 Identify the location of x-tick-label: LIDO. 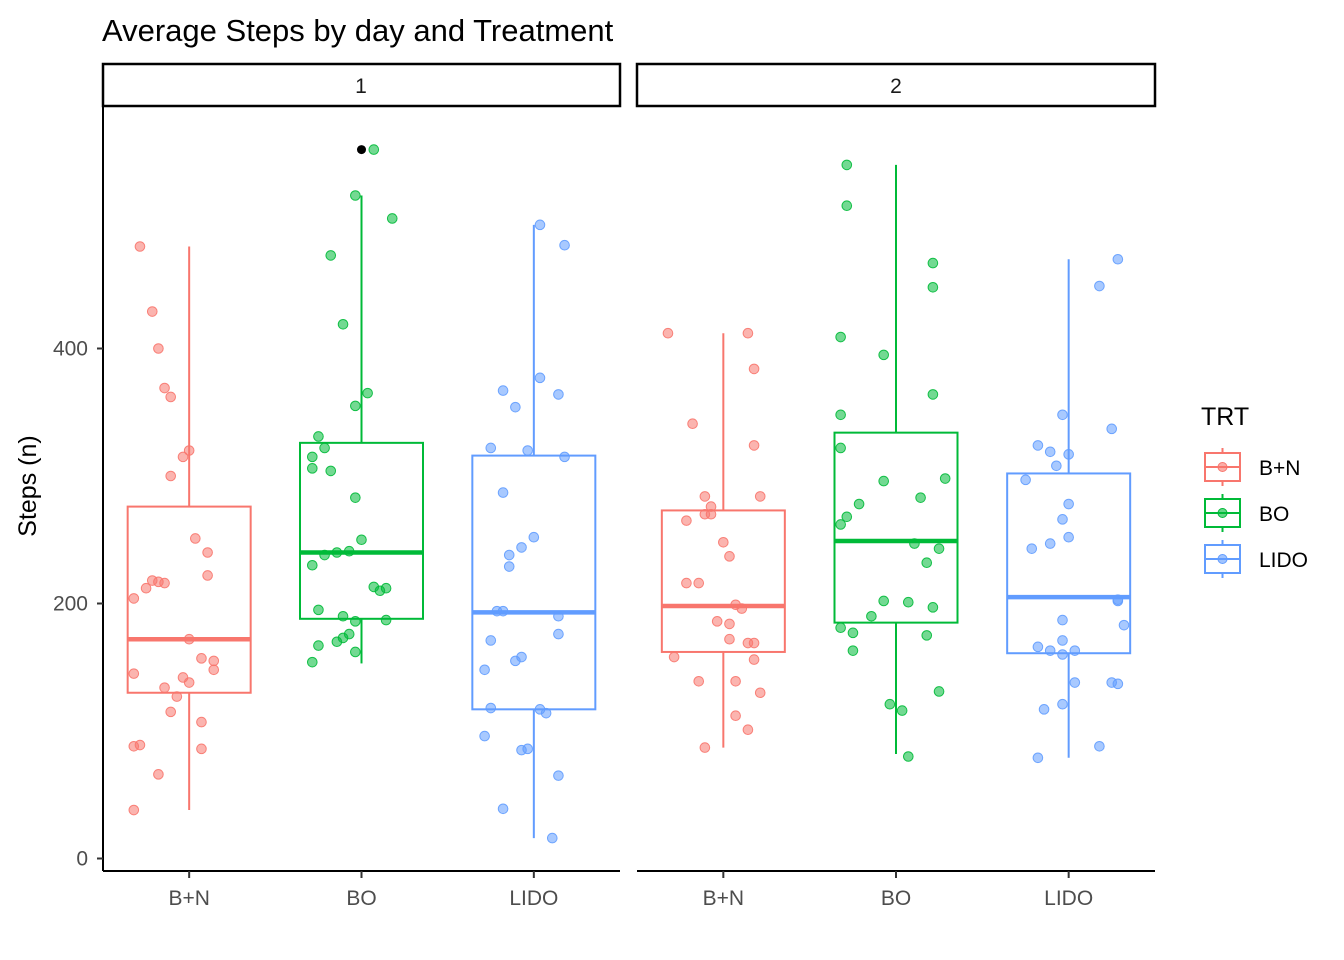
(533, 898).